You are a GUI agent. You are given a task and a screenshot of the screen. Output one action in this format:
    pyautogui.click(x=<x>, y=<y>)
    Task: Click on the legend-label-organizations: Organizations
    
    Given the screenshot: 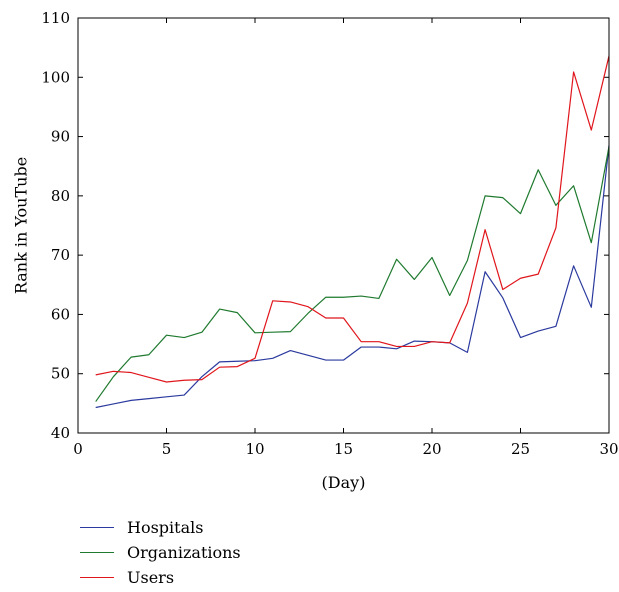 What is the action you would take?
    pyautogui.click(x=184, y=552)
    